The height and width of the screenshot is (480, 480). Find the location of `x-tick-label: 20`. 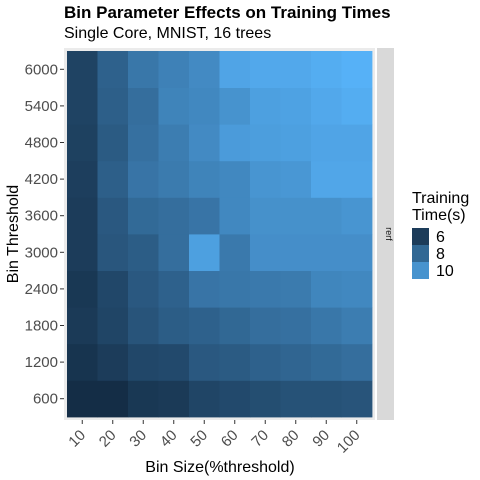

x-tick-label: 20 is located at coordinates (108, 439).